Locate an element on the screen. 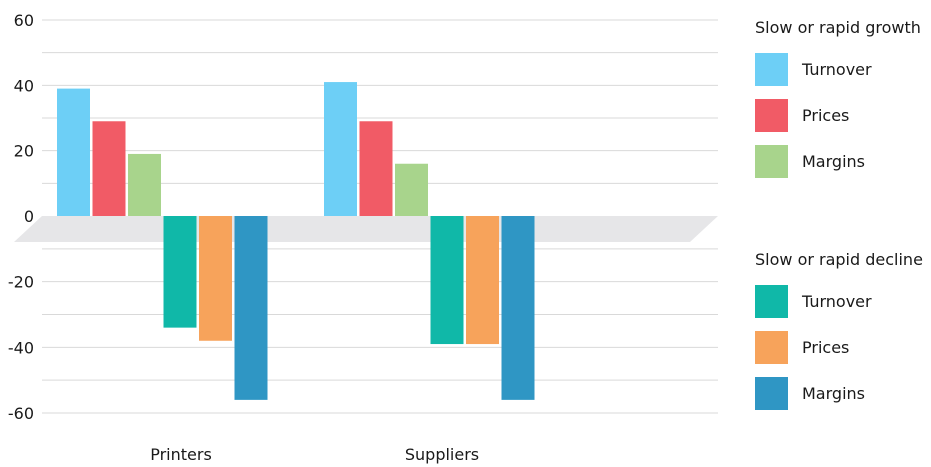  y-tick-label: -40 is located at coordinates (21, 347).